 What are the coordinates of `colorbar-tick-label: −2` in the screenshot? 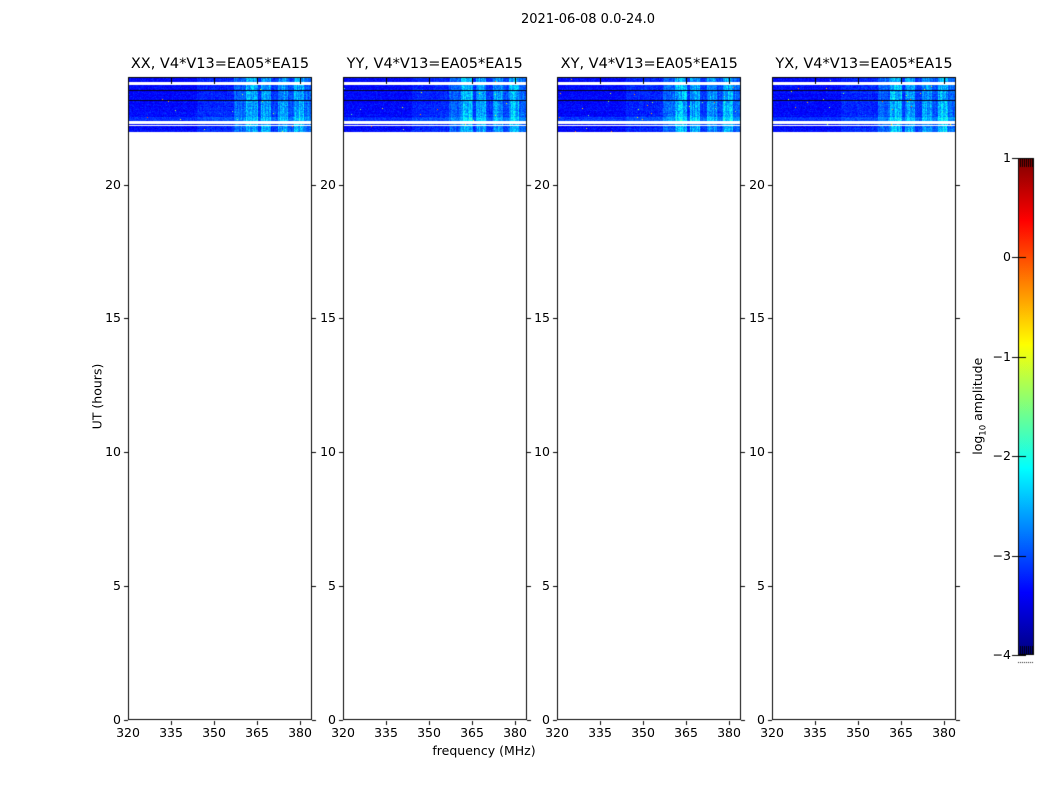 It's located at (1001, 455).